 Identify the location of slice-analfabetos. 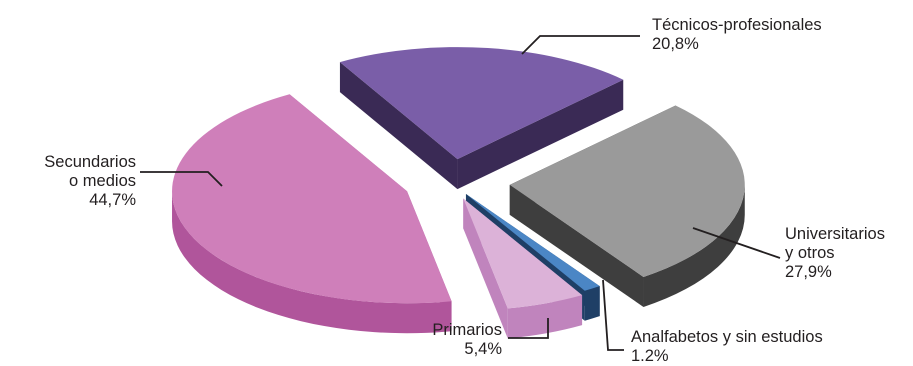
(532, 242).